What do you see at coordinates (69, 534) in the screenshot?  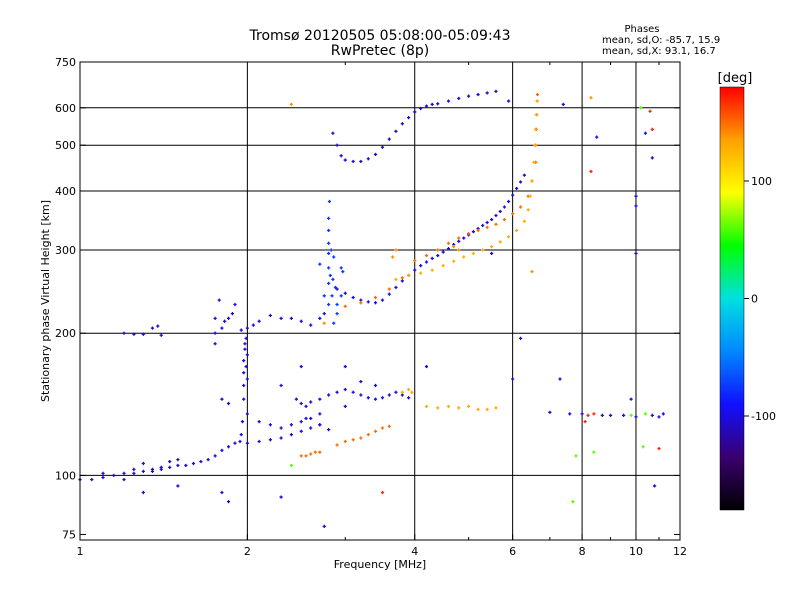 I see `y-tick-label: 75` at bounding box center [69, 534].